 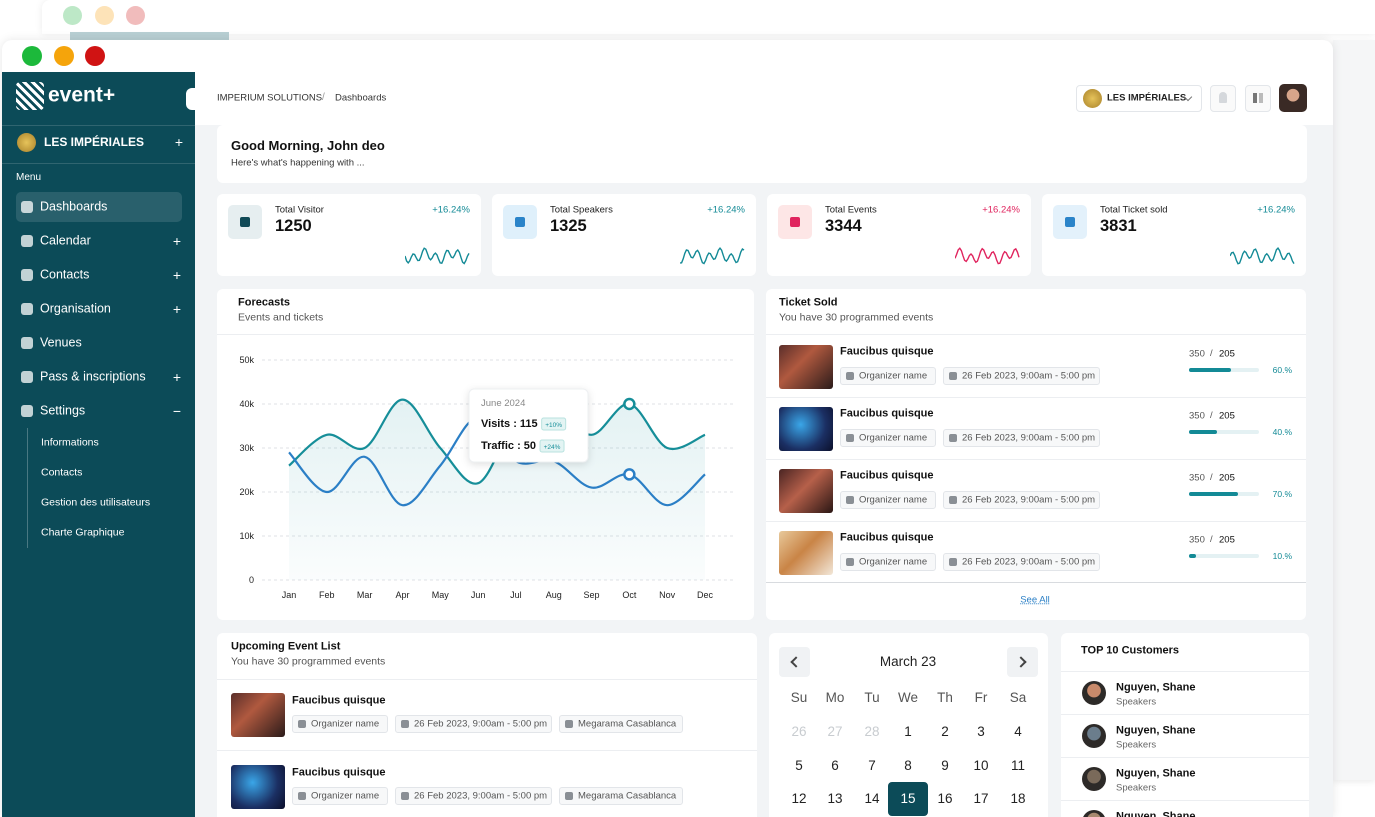 What do you see at coordinates (629, 404) in the screenshot?
I see `highlight-point` at bounding box center [629, 404].